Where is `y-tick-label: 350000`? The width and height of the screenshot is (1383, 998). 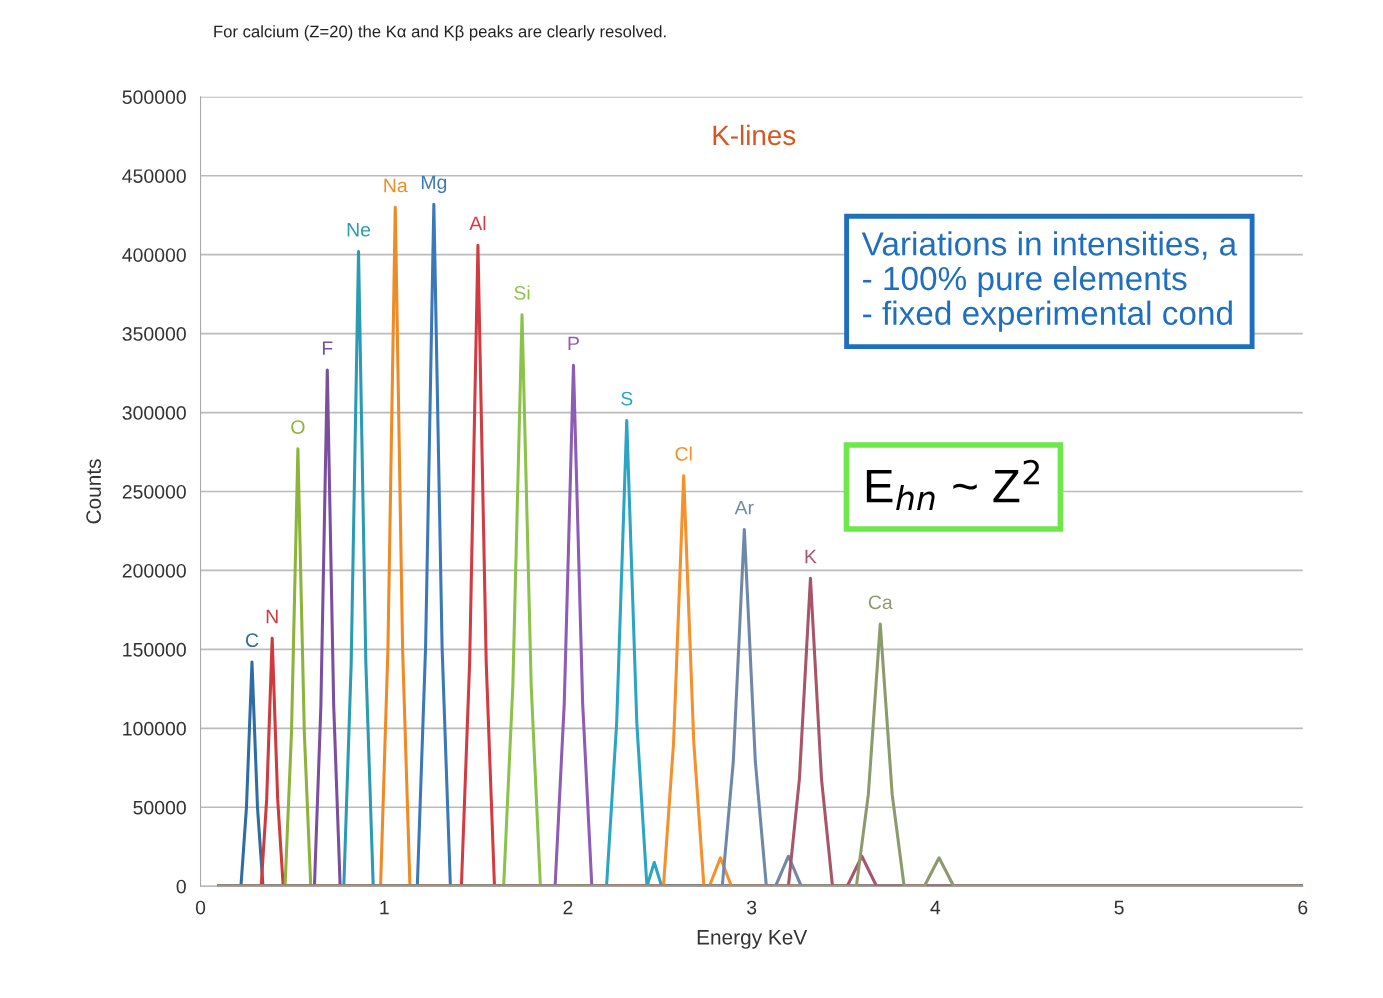
y-tick-label: 350000 is located at coordinates (154, 334).